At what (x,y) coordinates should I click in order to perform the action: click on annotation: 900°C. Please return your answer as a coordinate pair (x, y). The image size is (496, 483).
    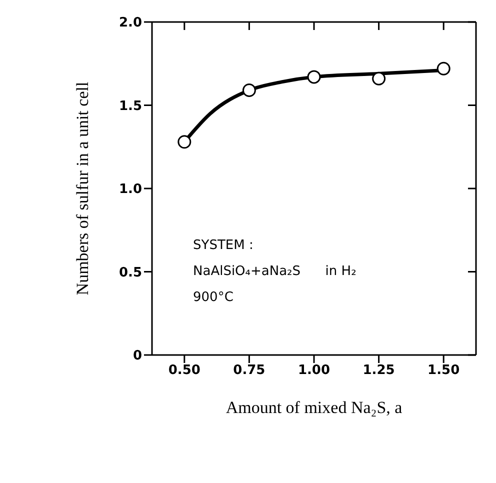
    Looking at the image, I should click on (213, 298).